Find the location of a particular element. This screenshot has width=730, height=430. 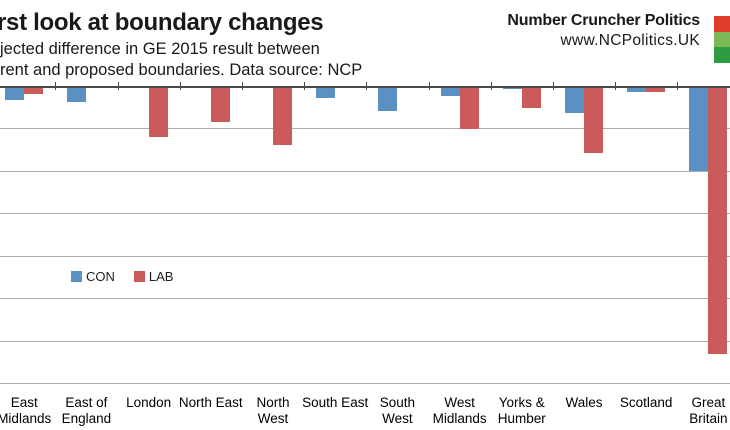

logo-light-green-square is located at coordinates (722, 39).